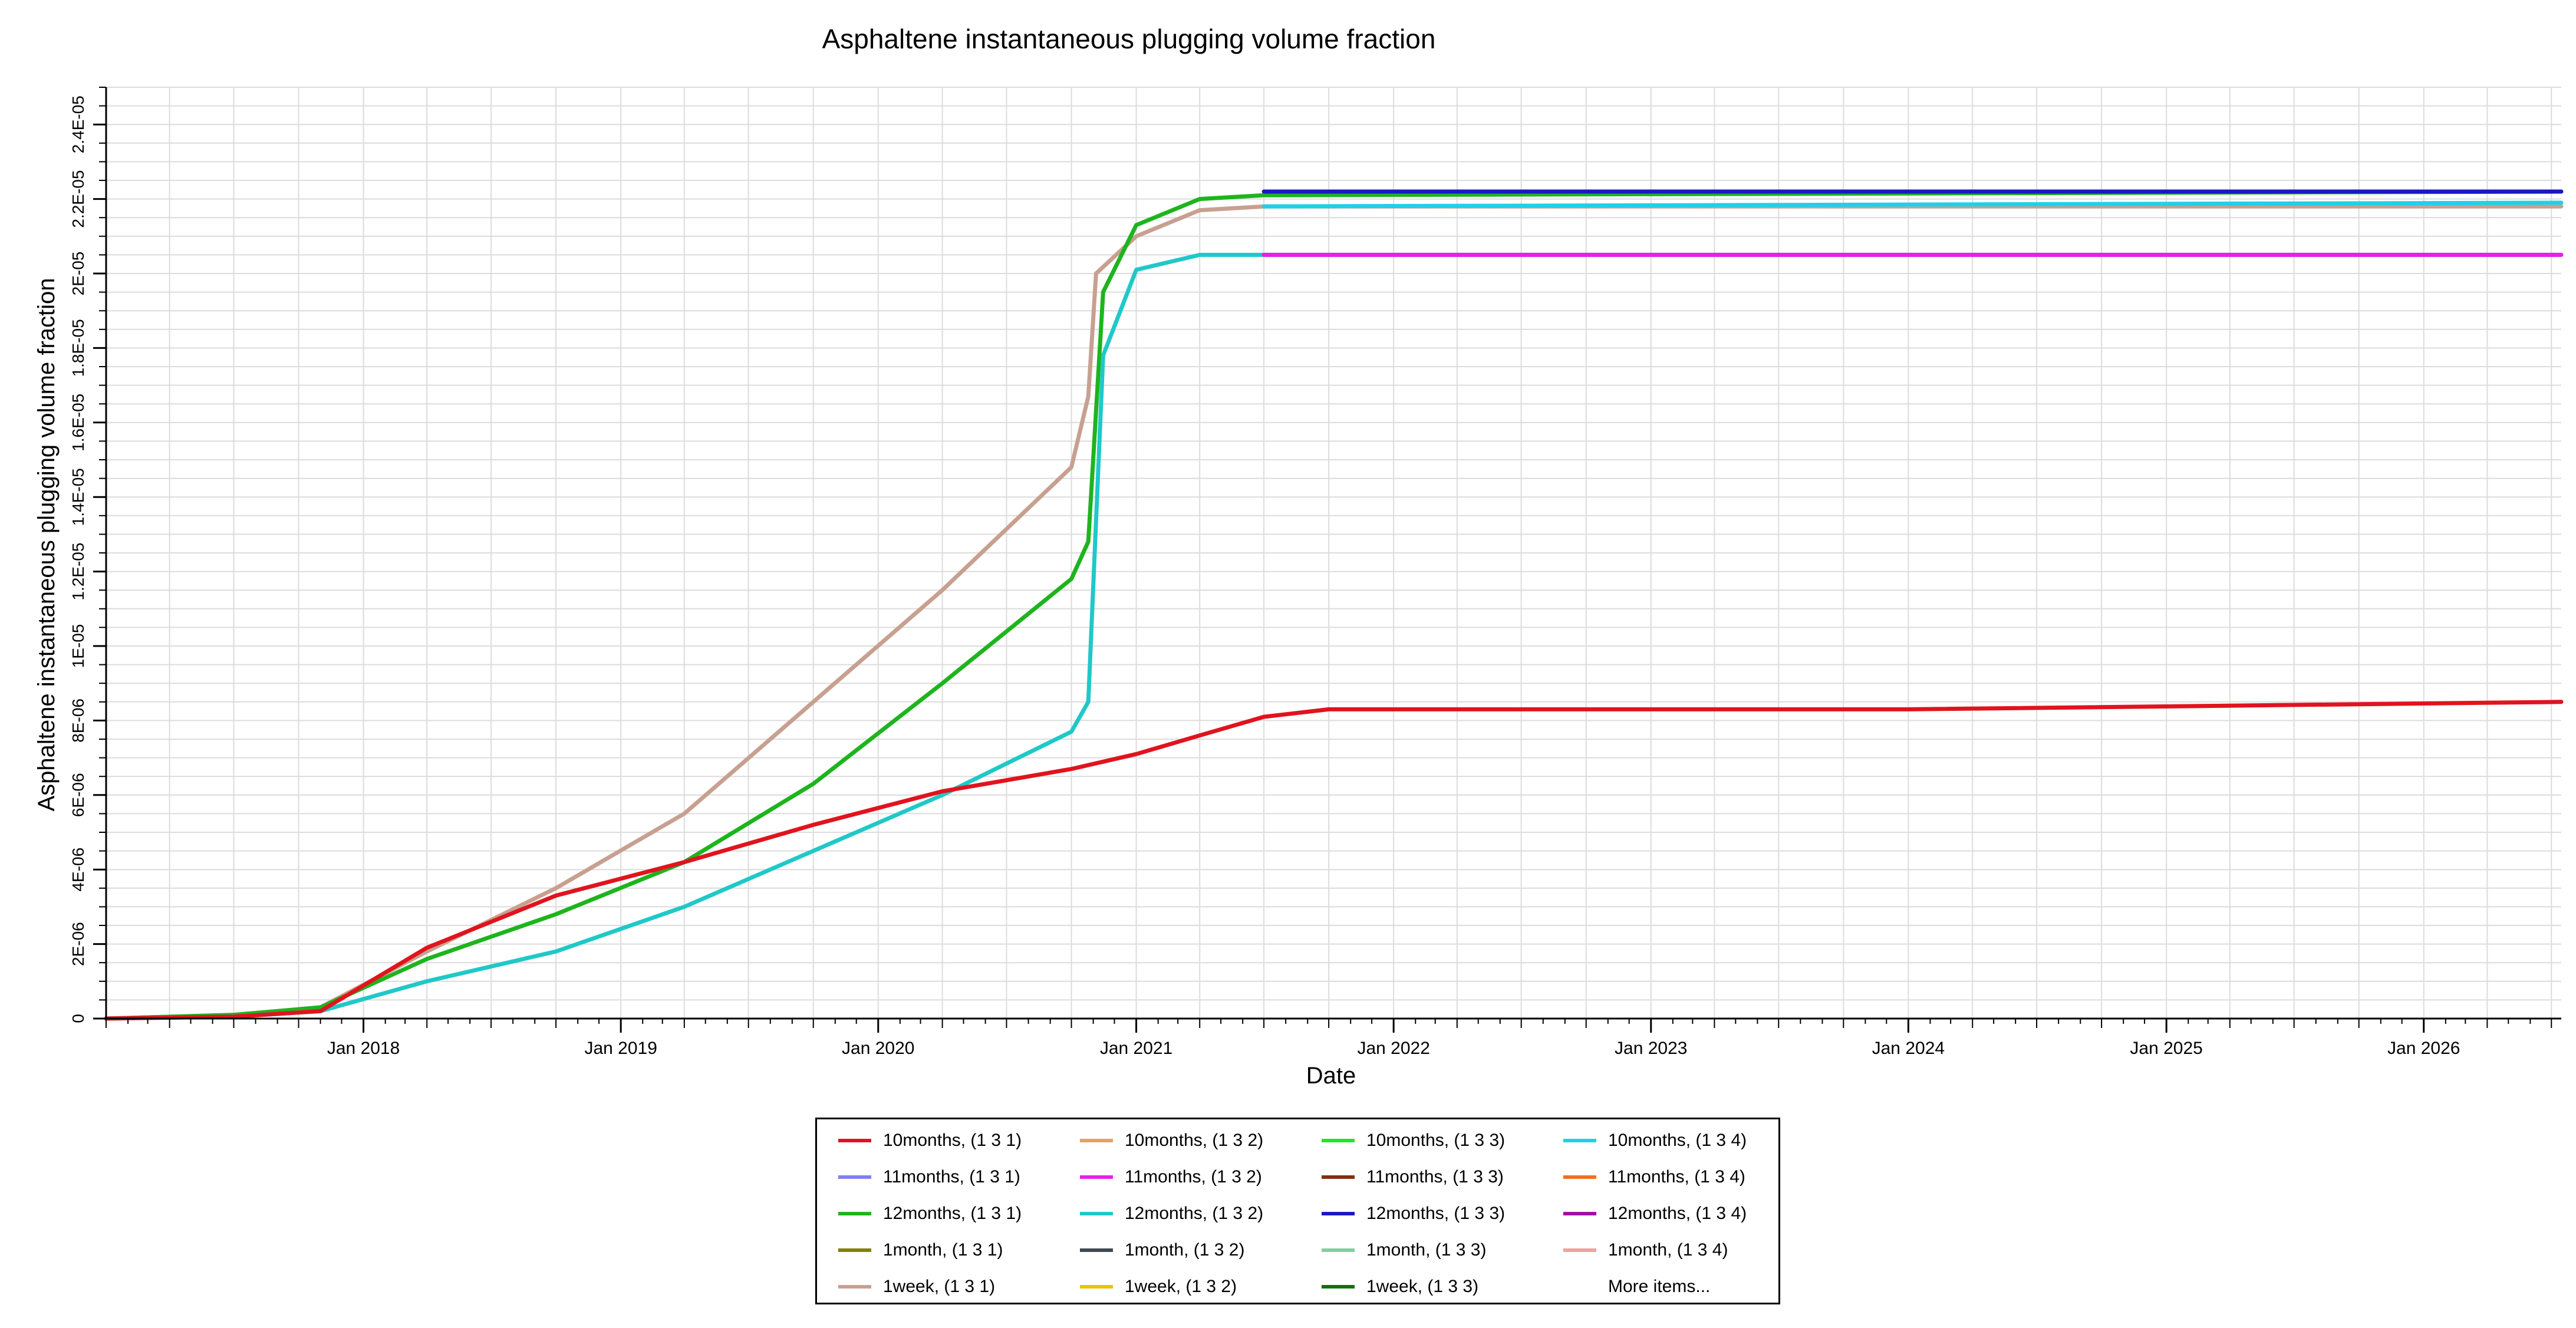 Image resolution: width=2576 pixels, height=1328 pixels. What do you see at coordinates (1436, 1140) in the screenshot?
I see `legend-label: 10months, (1 3 3)` at bounding box center [1436, 1140].